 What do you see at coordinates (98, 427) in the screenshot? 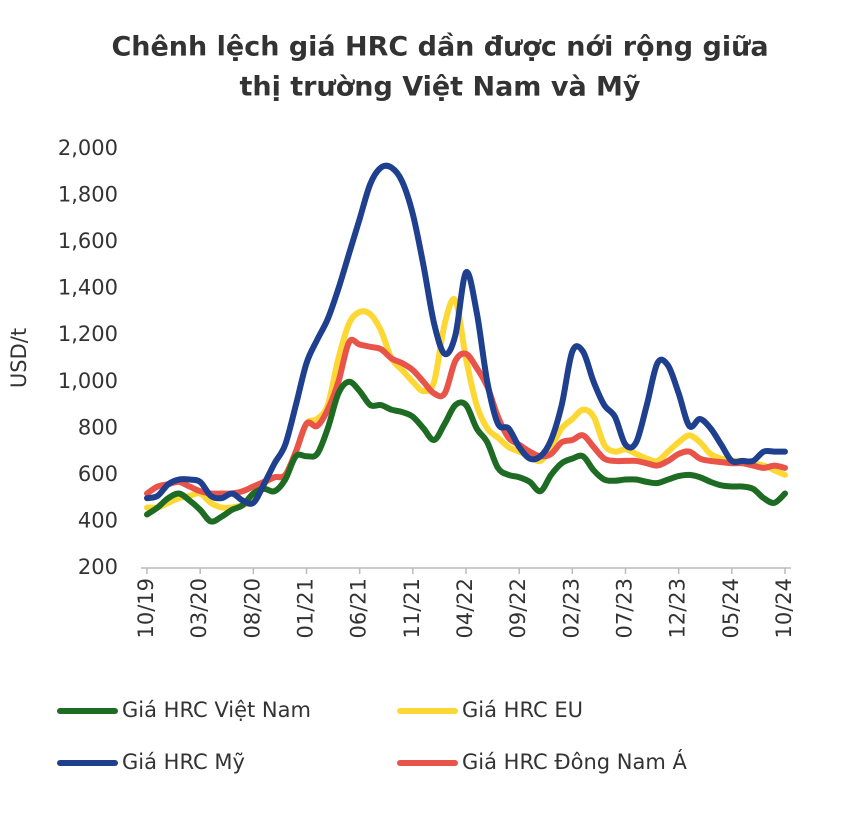
I see `y-tick-label: 800` at bounding box center [98, 427].